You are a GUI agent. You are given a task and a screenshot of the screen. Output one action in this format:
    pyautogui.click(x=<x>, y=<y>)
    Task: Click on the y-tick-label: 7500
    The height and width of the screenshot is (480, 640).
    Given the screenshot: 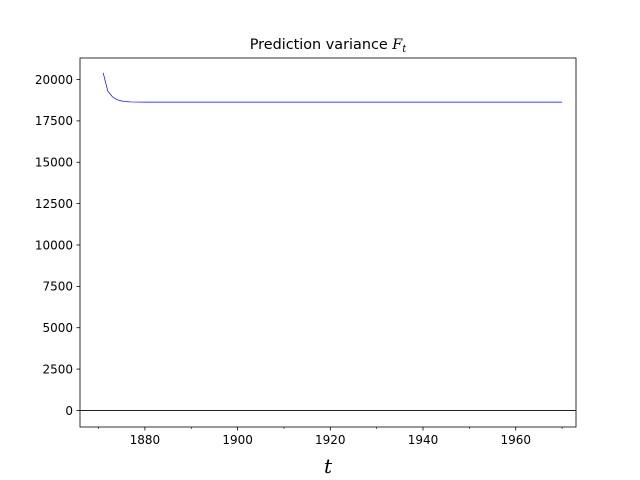 What is the action you would take?
    pyautogui.click(x=57, y=287)
    